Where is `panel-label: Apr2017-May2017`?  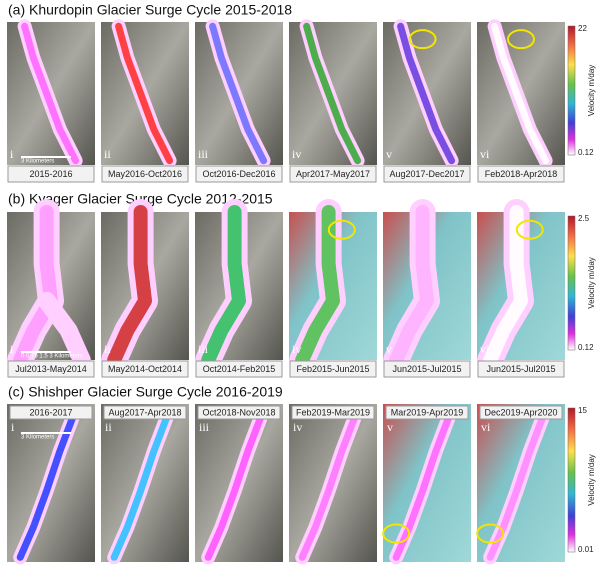 panel-label: Apr2017-May2017 is located at coordinates (333, 174).